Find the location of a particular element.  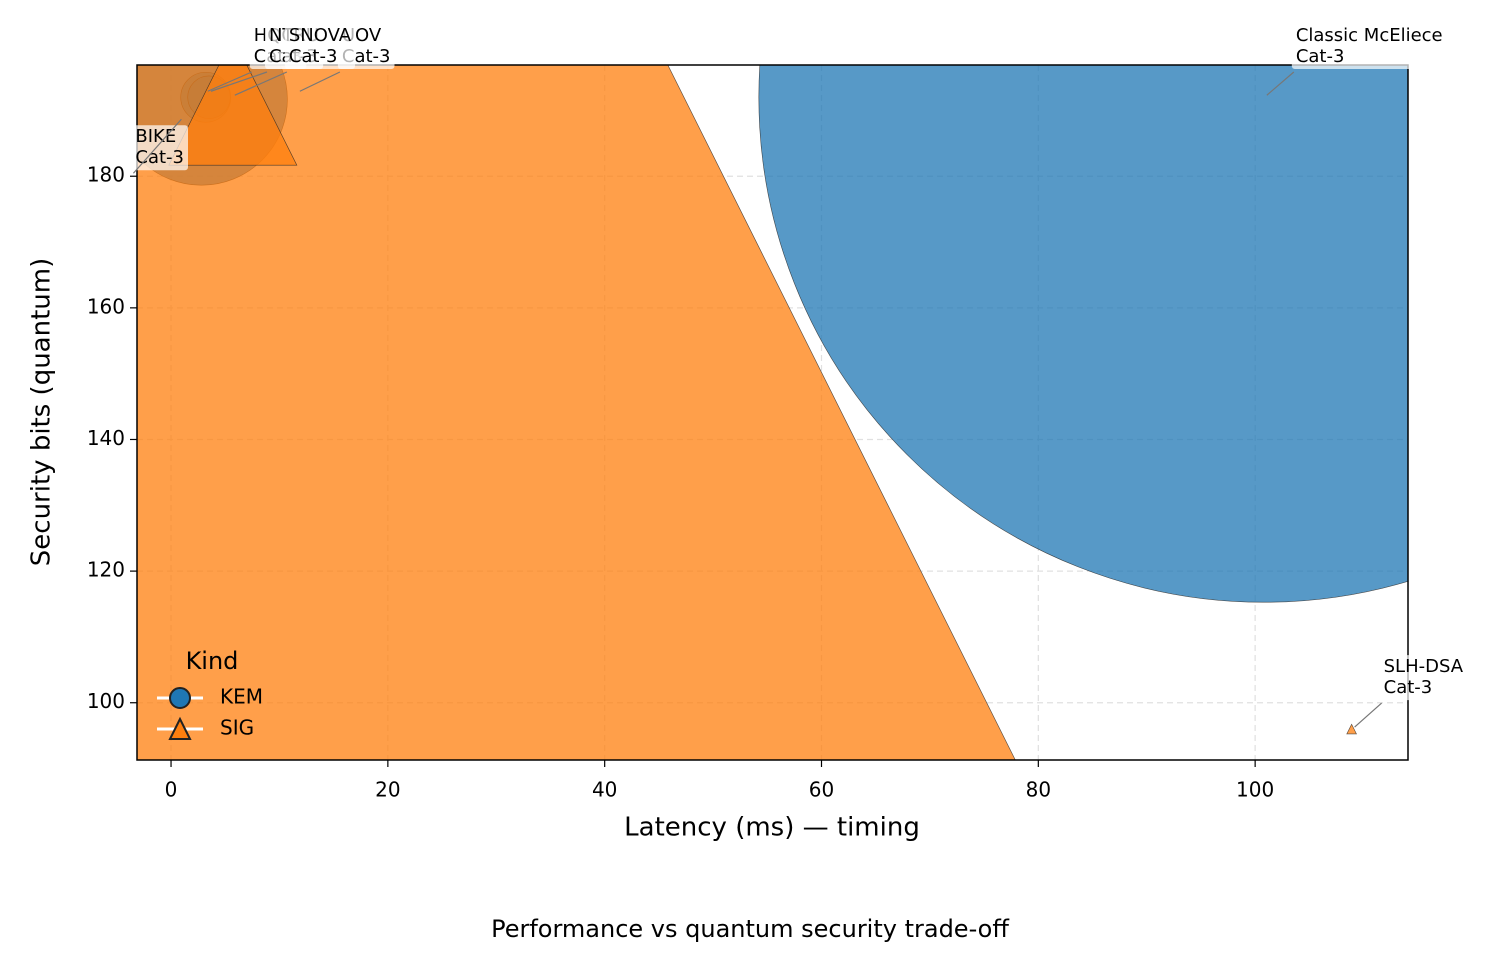

point-label: SNOVA is located at coordinates (320, 35).